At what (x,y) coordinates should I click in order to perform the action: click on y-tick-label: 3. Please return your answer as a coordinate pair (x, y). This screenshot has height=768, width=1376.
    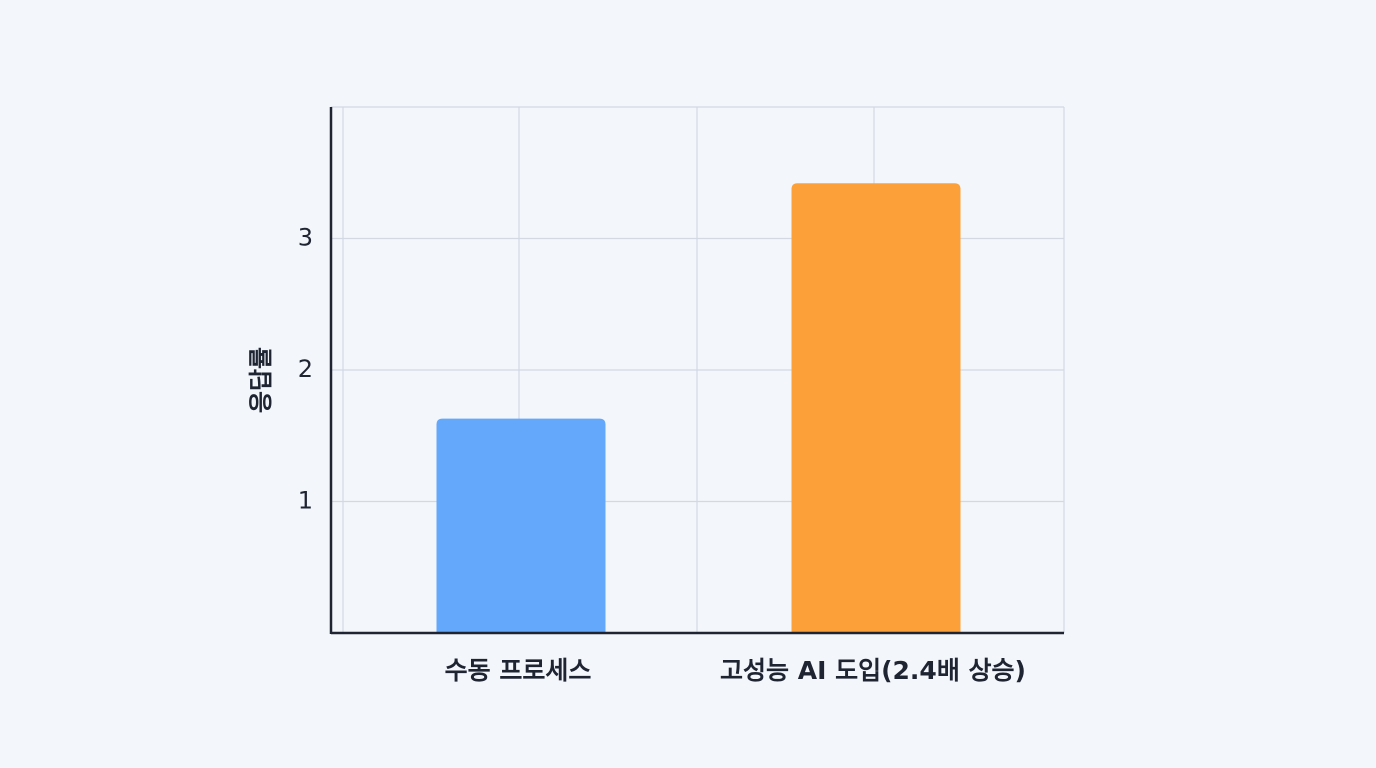
    Looking at the image, I should click on (305, 238).